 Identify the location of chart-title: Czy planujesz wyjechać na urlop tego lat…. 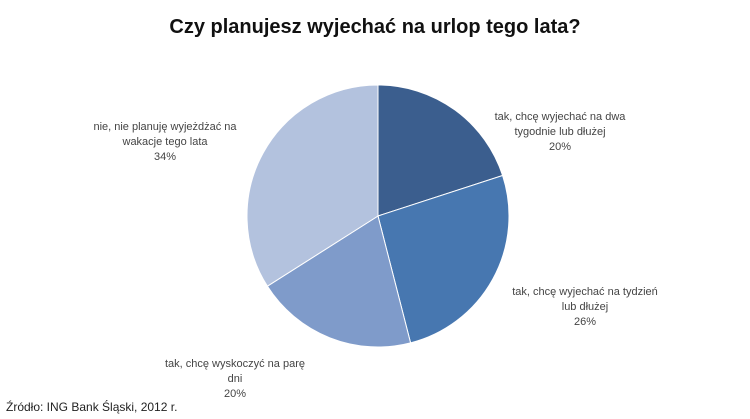
(375, 27).